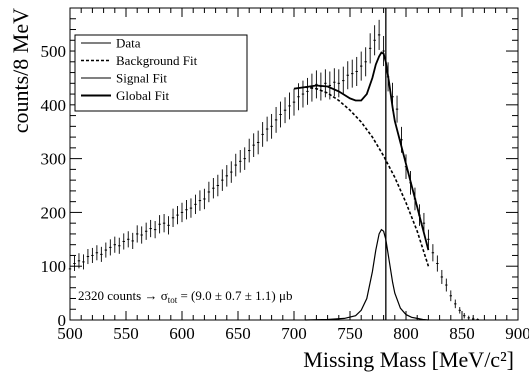 The height and width of the screenshot is (375, 529). What do you see at coordinates (182, 333) in the screenshot?
I see `x-tick-label: 600` at bounding box center [182, 333].